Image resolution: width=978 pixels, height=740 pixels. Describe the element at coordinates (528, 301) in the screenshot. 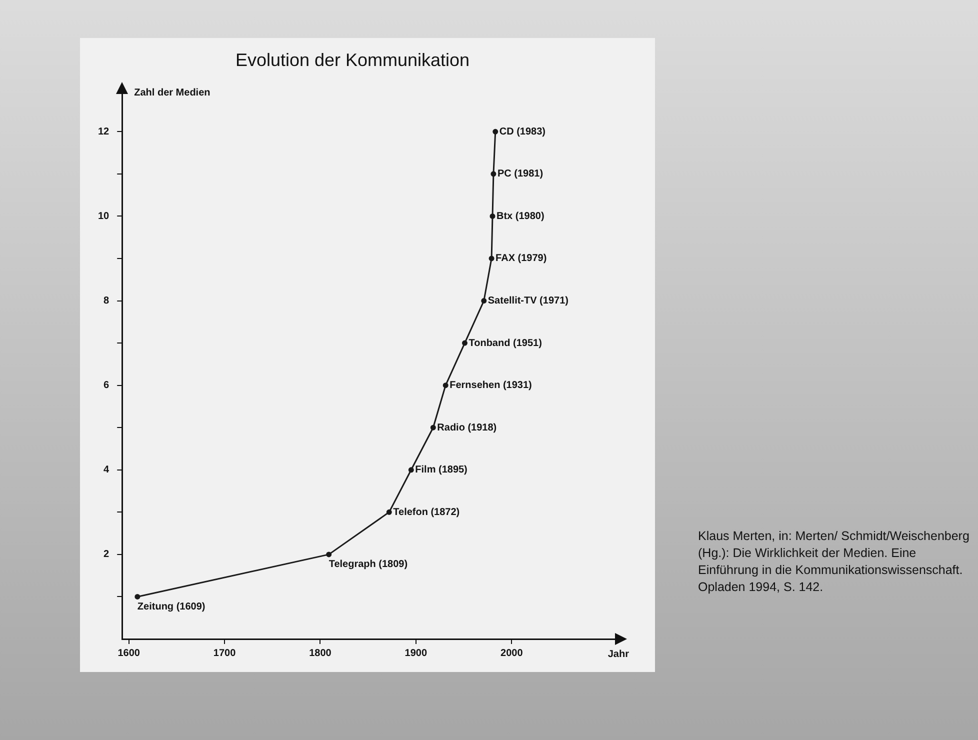

I see `annotation: Satellit-TV (1971)` at that location.